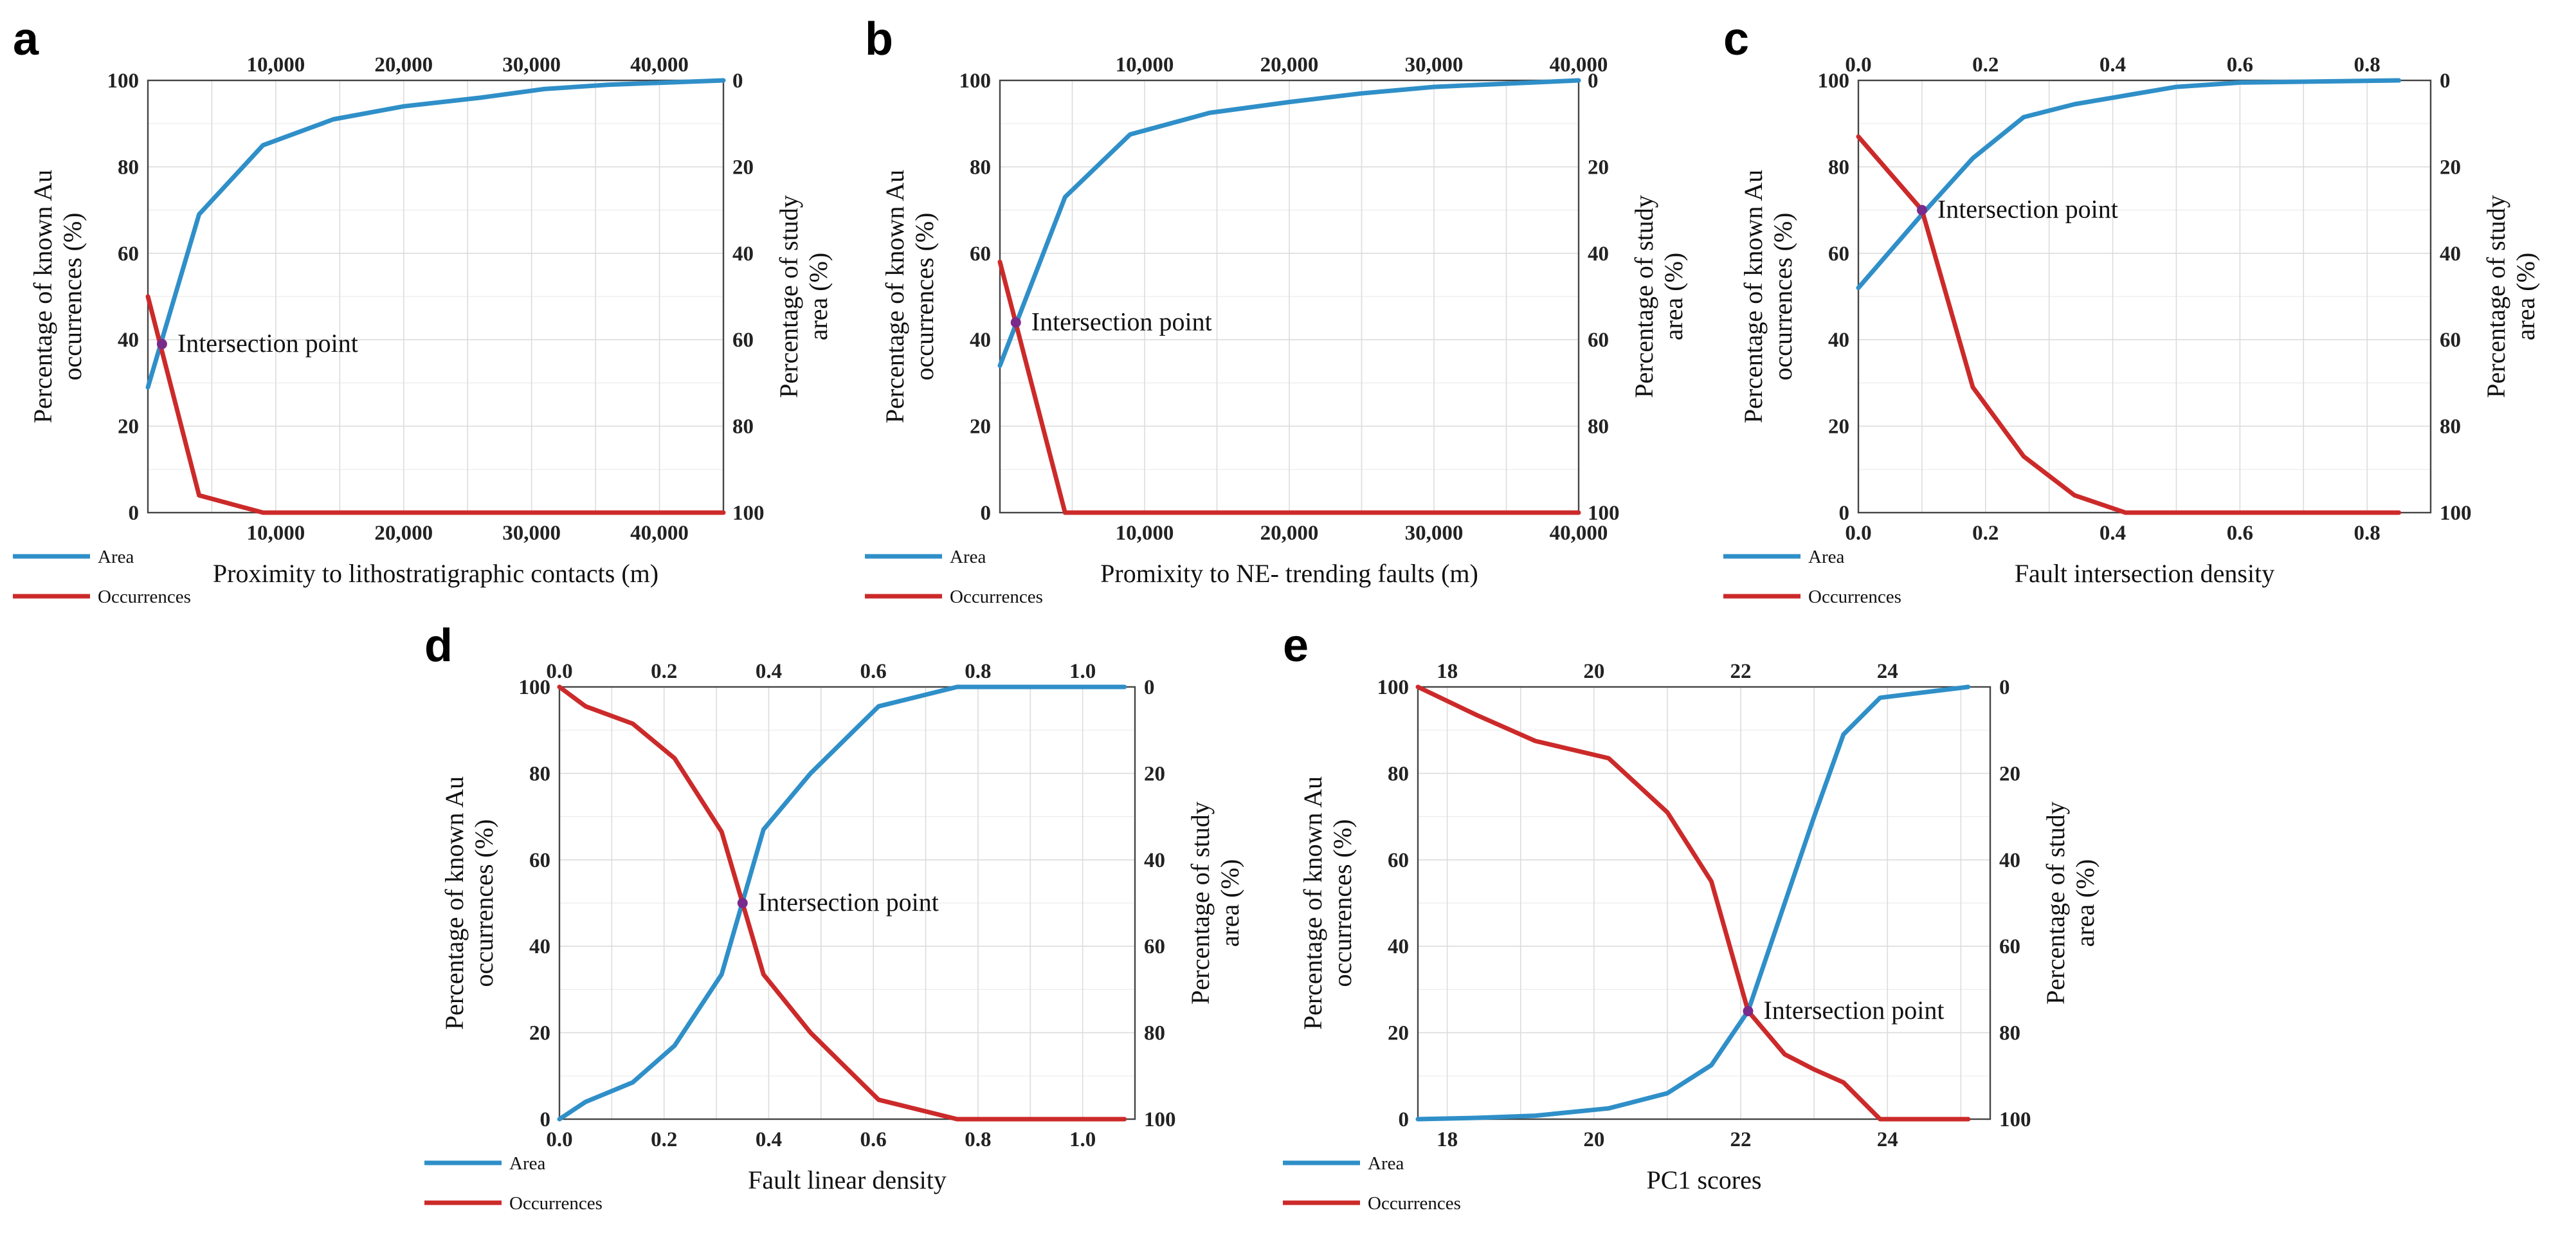 Image resolution: width=2576 pixels, height=1233 pixels. I want to click on x-tick-label: 0.8, so click(978, 1139).